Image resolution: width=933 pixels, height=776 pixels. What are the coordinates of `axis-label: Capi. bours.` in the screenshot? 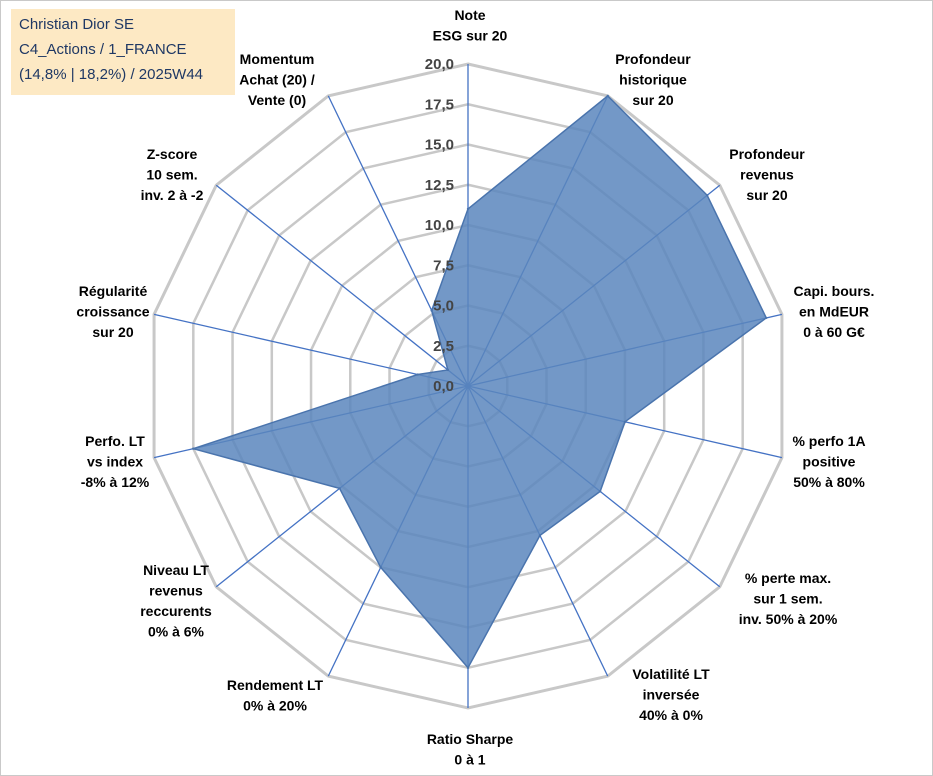 It's located at (834, 291).